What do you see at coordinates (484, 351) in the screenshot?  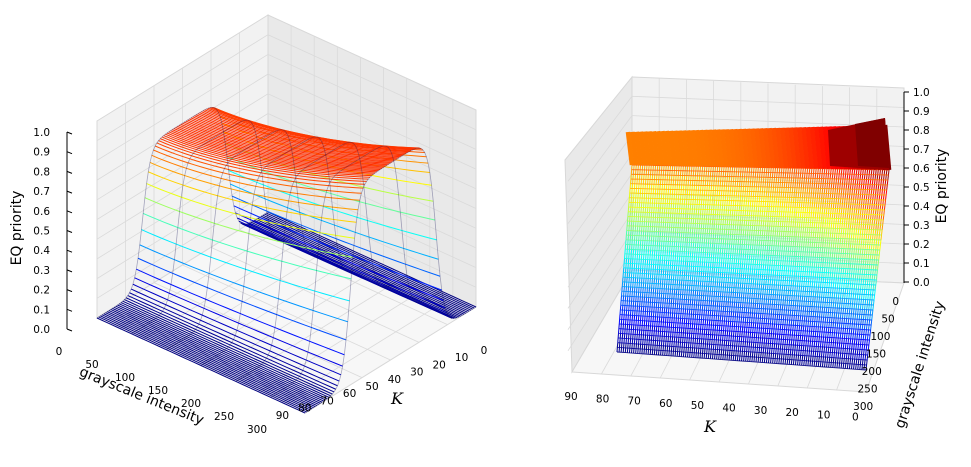 I see `left-ytick-label: 0` at bounding box center [484, 351].